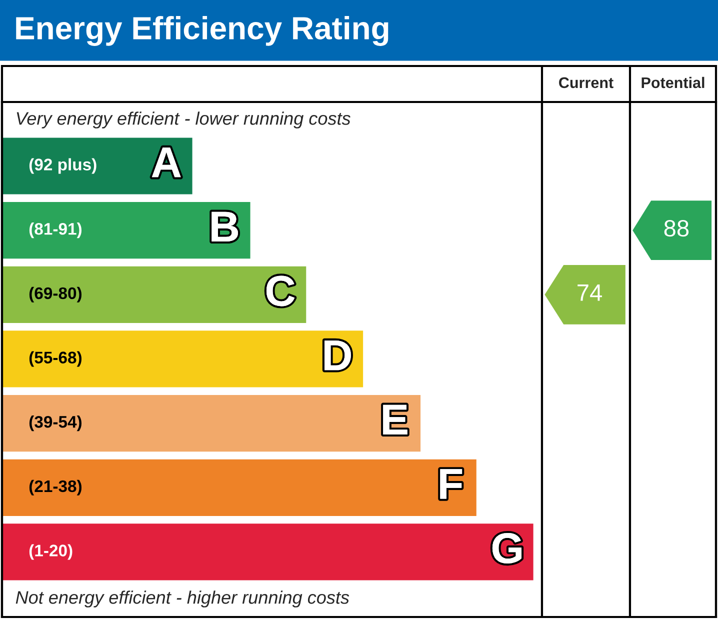  I want to click on y-tick-label: (39-54), so click(55, 424).